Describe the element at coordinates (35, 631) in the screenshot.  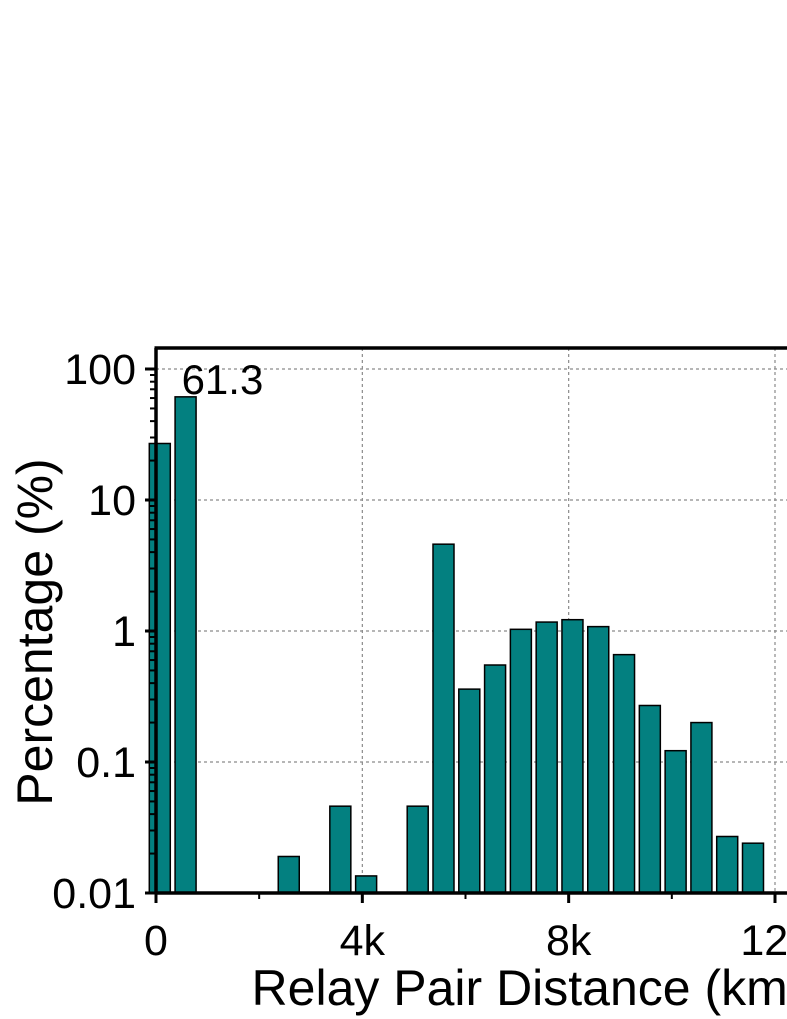
I see `y-axis-title: Percentage (%)` at that location.